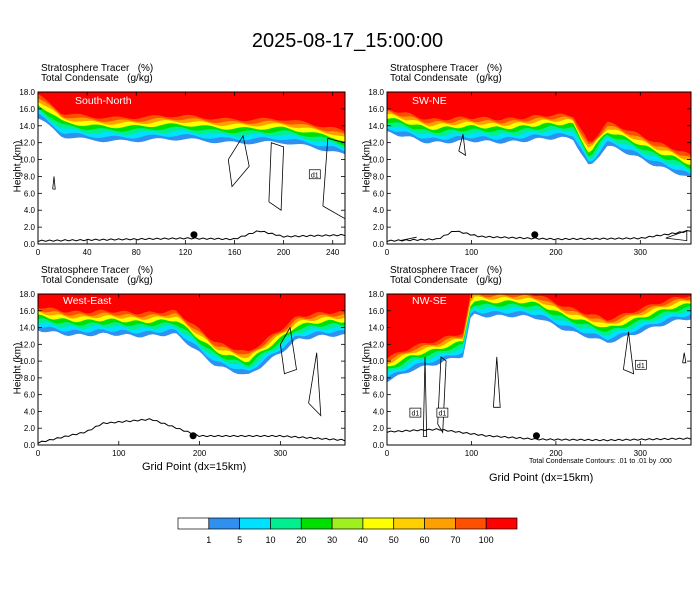 The image size is (695, 612). What do you see at coordinates (486, 540) in the screenshot?
I see `colorbar-label: 100` at bounding box center [486, 540].